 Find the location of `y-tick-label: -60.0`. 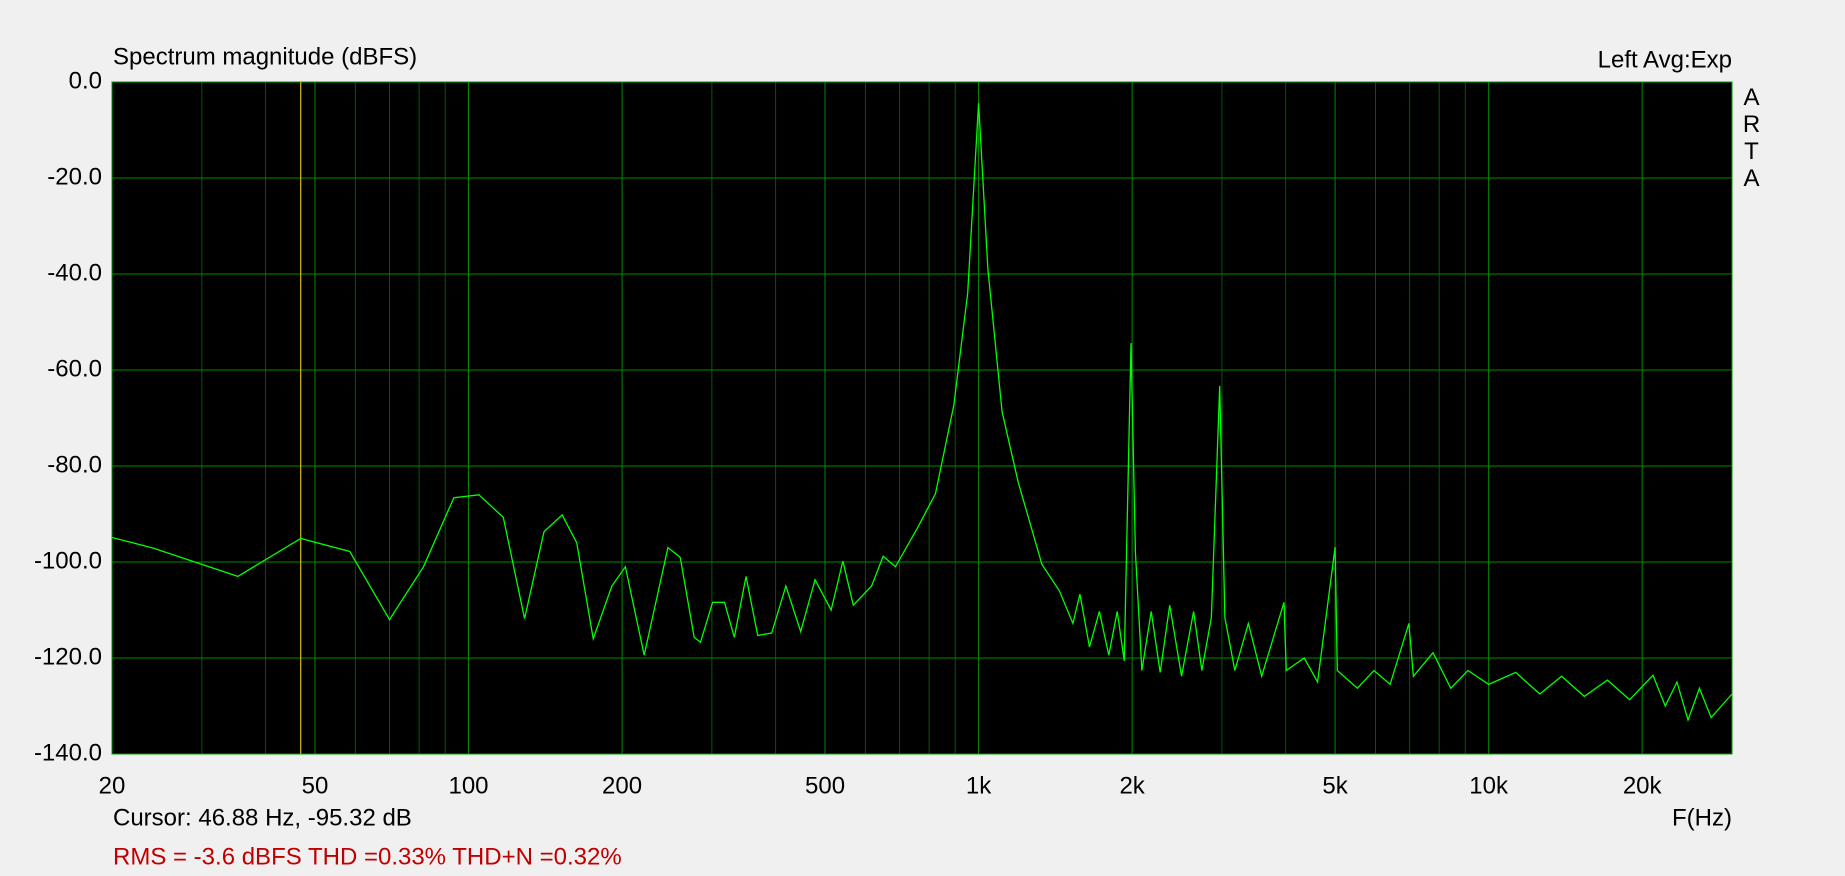

y-tick-label: -60.0 is located at coordinates (74, 368).